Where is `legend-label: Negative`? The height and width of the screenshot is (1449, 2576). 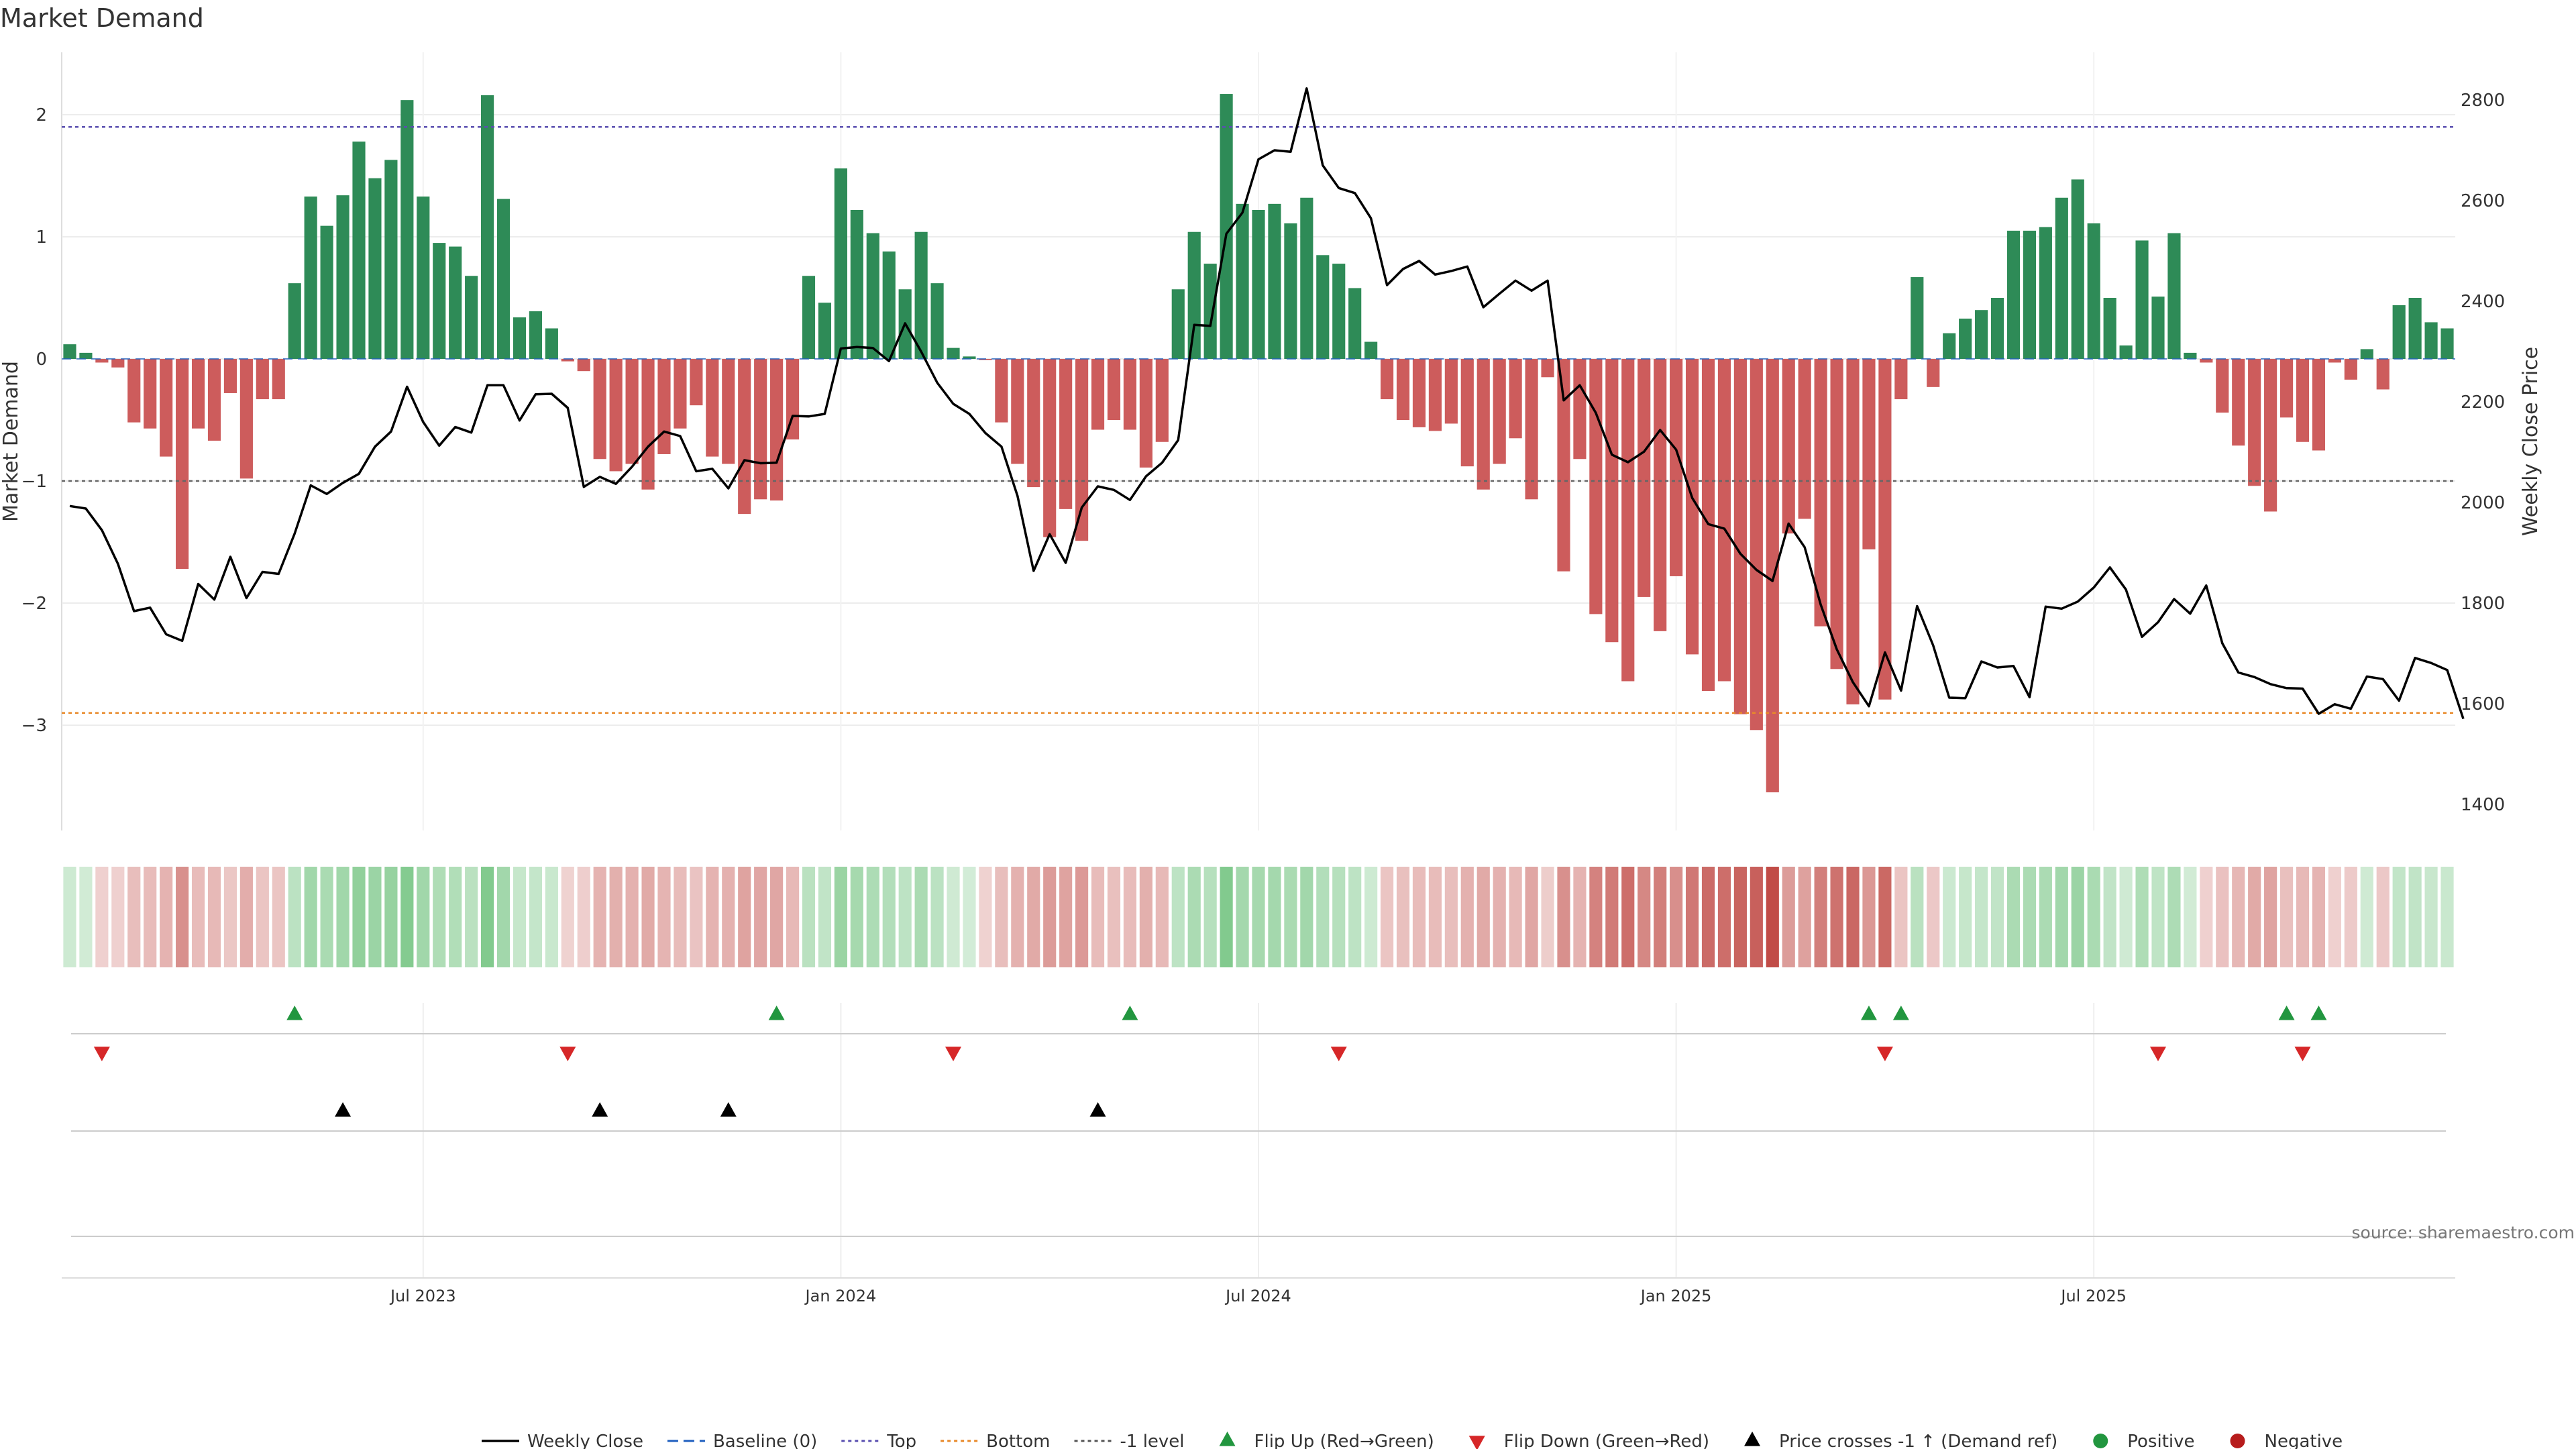
legend-label: Negative is located at coordinates (2304, 1440).